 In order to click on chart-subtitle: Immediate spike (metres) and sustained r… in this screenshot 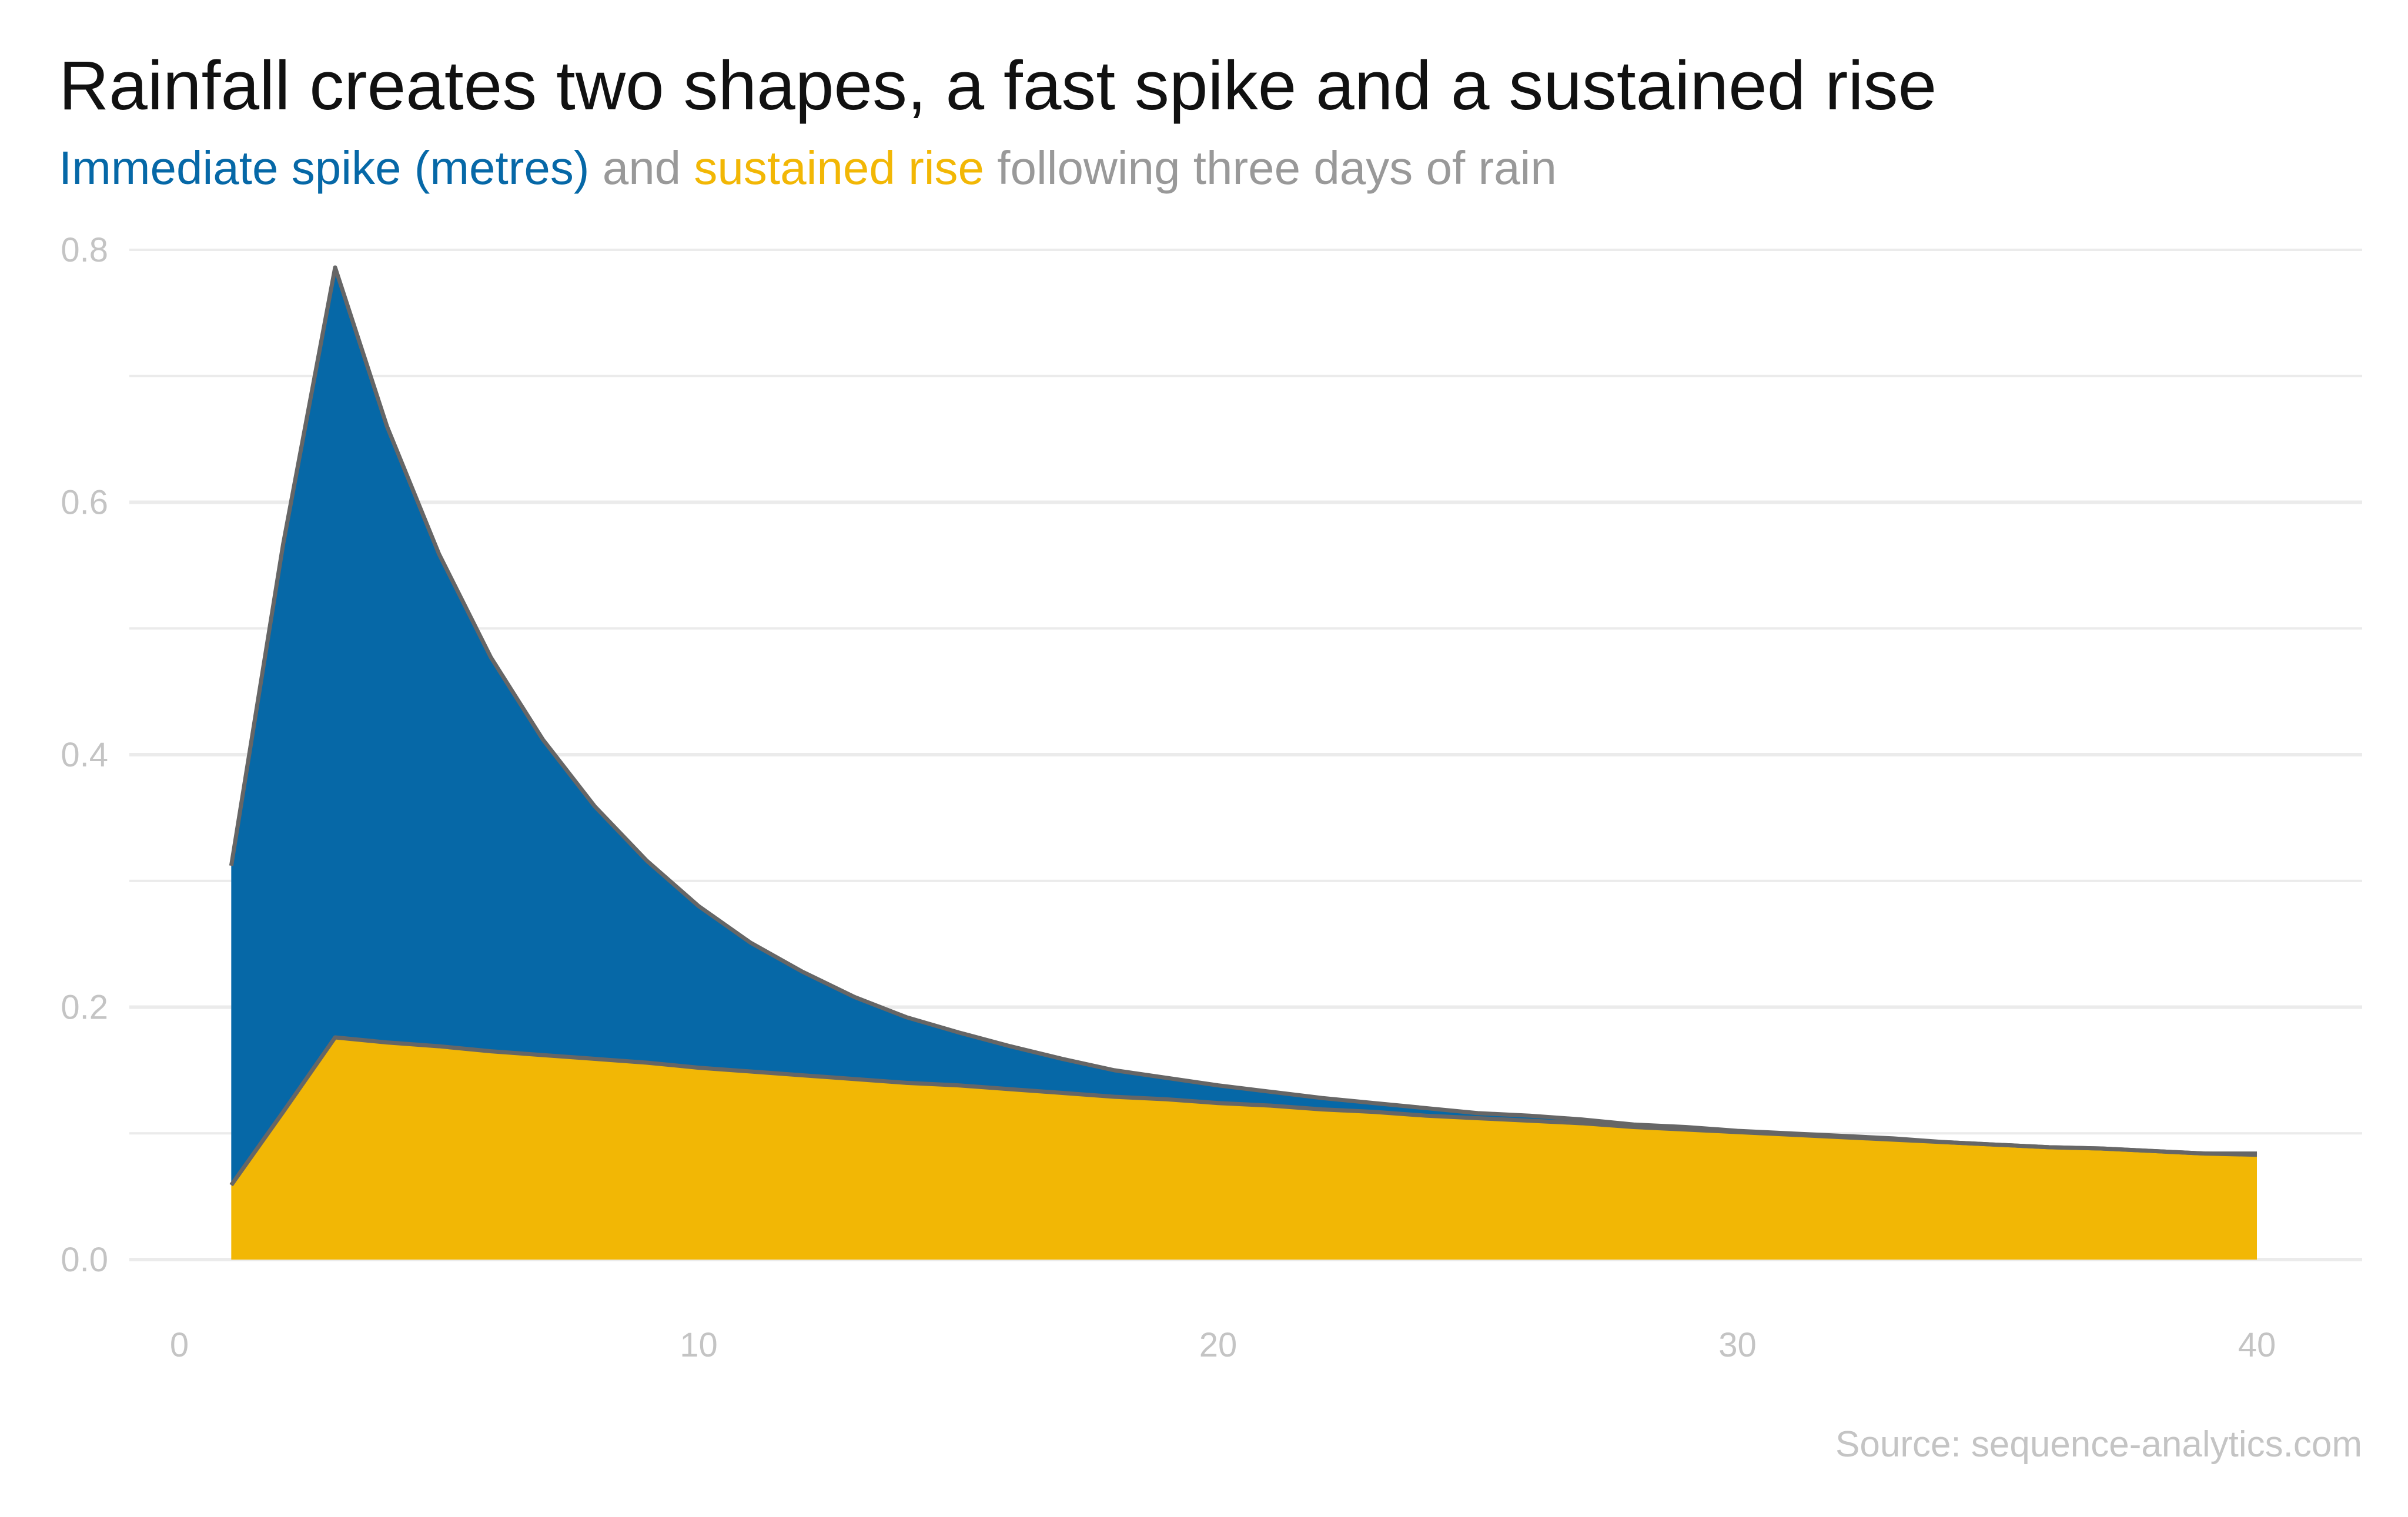, I will do `click(808, 168)`.